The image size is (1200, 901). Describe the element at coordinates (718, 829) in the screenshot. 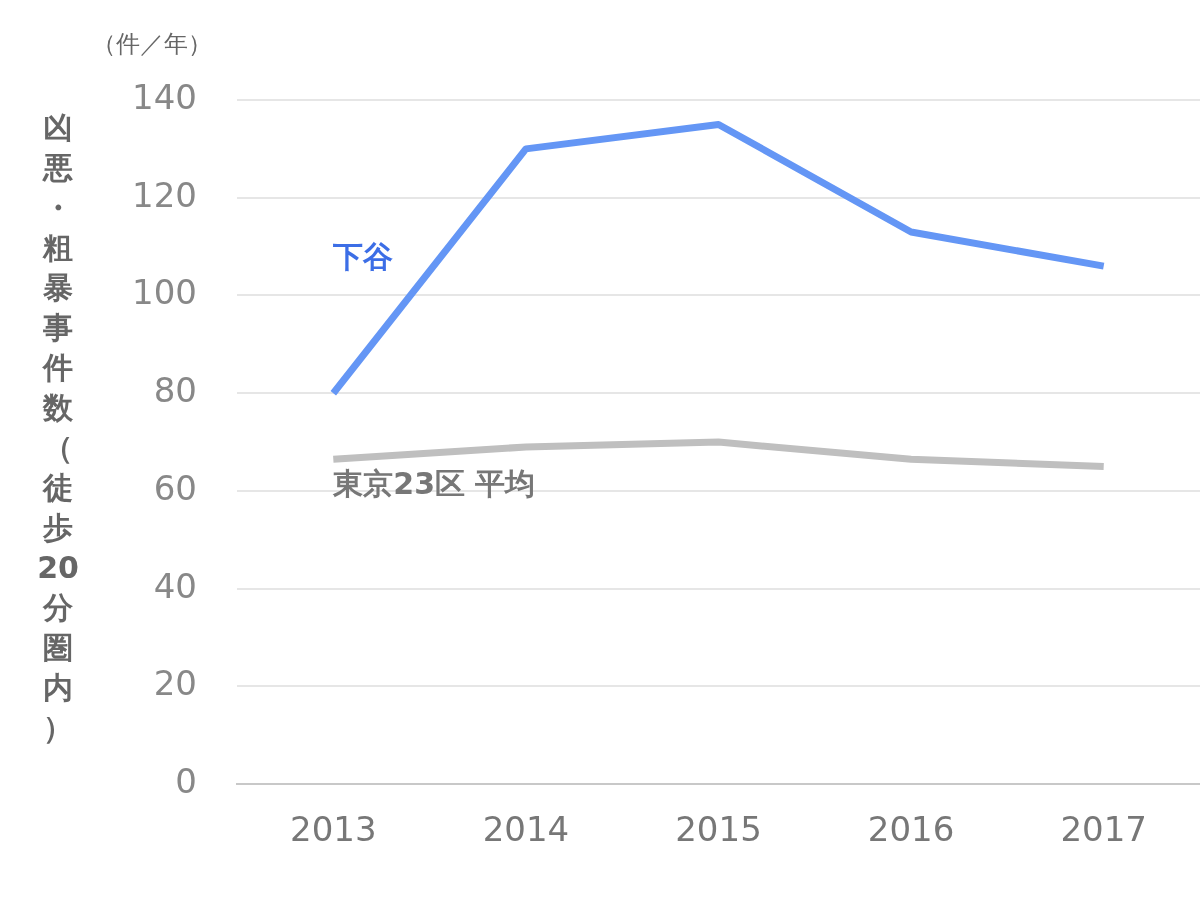

I see `x-tick-label: 2015` at that location.